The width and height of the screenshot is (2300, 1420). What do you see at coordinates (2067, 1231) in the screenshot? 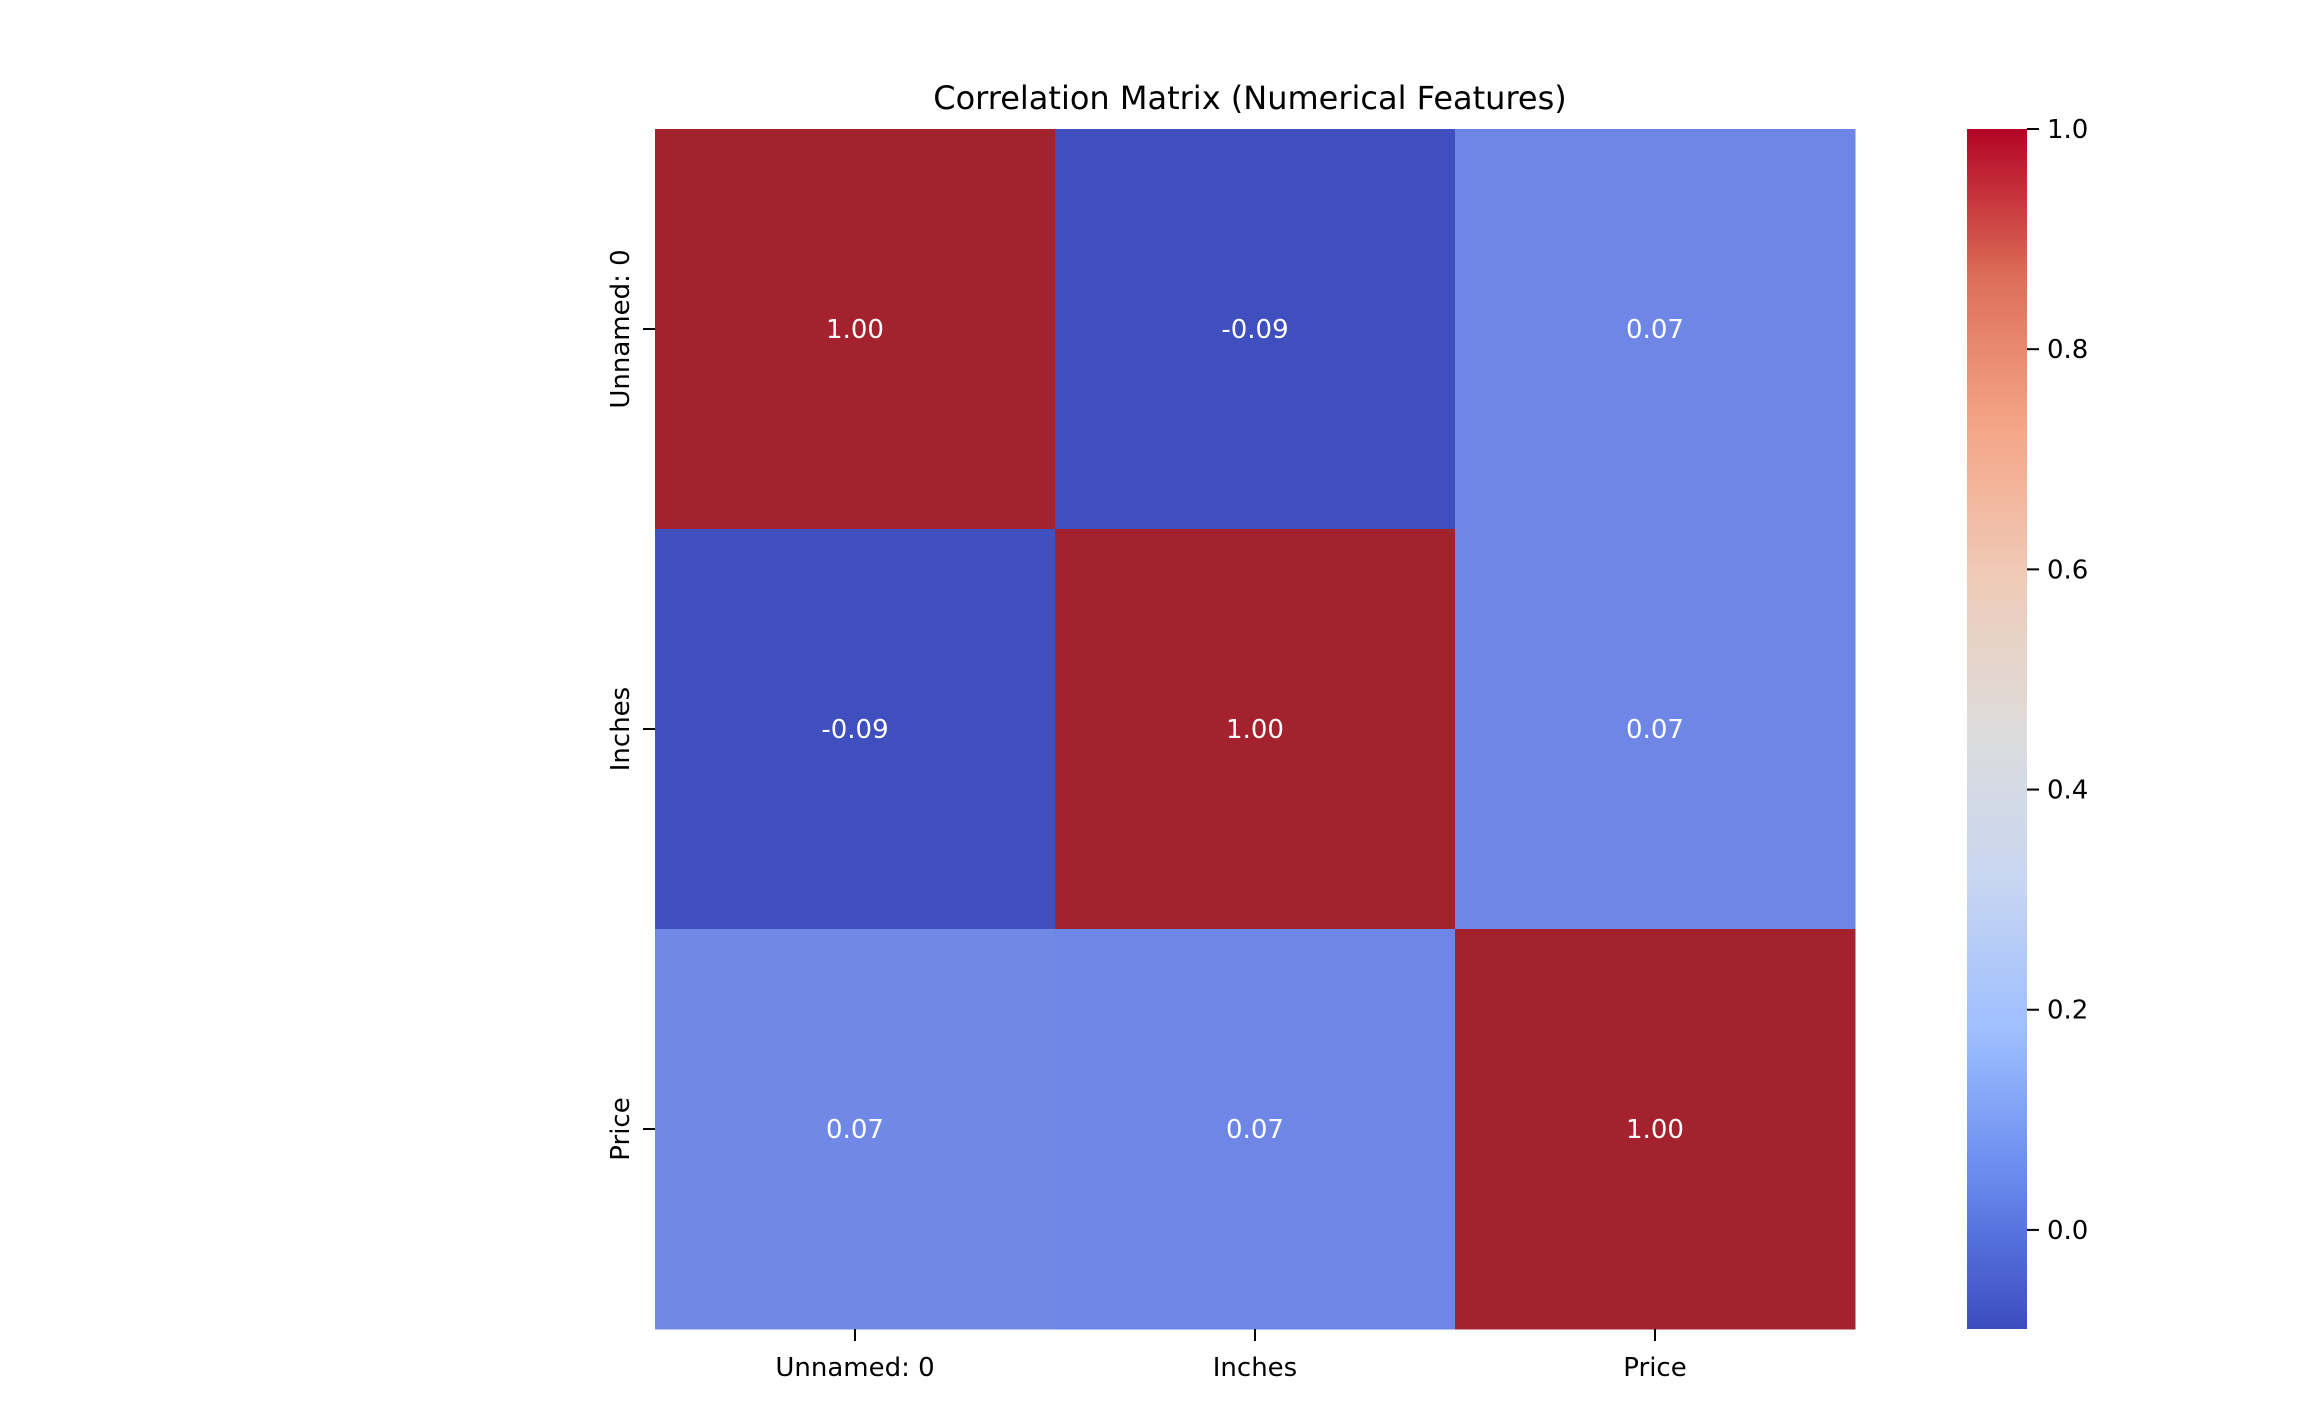
I see `colorbar-tick-label-0: 0.0` at bounding box center [2067, 1231].